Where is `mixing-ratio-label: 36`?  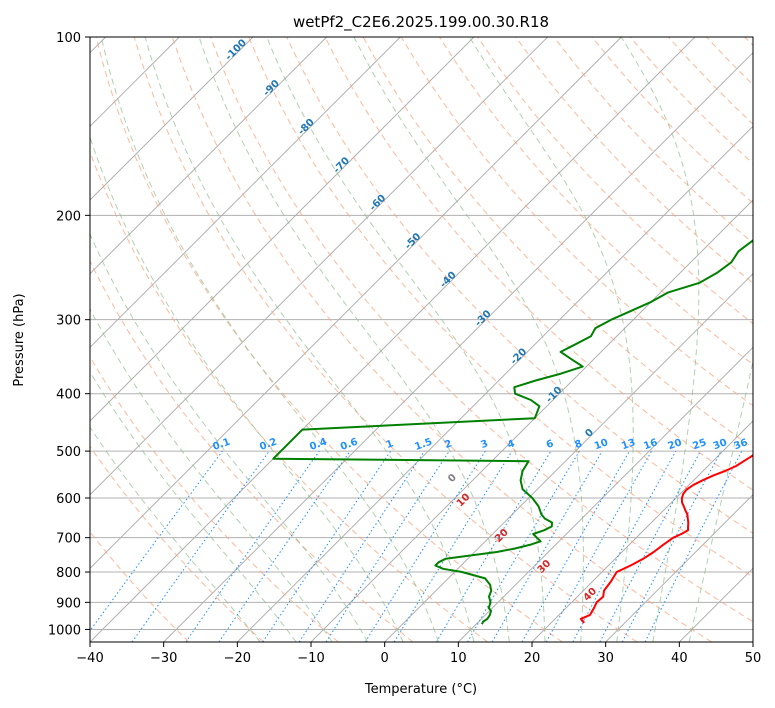
mixing-ratio-label: 36 is located at coordinates (741, 444).